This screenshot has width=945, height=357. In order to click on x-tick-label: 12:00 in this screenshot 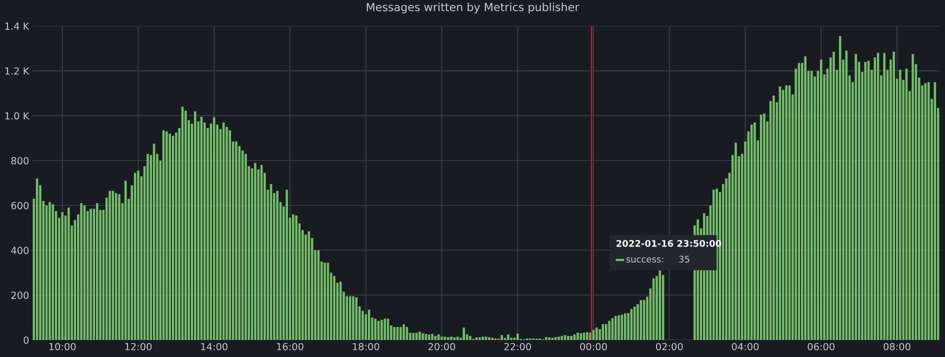, I will do `click(138, 346)`.